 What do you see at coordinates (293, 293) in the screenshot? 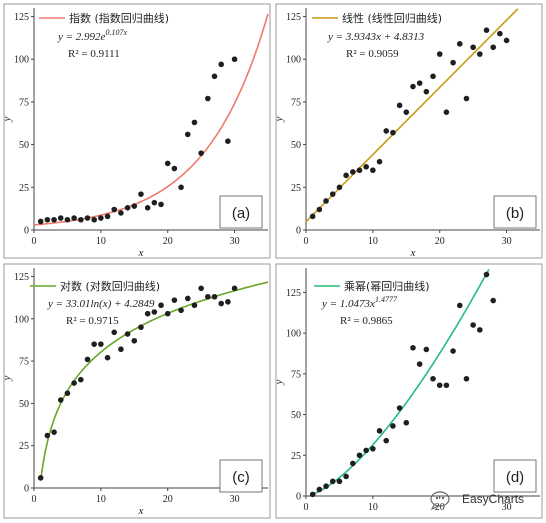
I see `y-tick-label: 125` at bounding box center [293, 293].